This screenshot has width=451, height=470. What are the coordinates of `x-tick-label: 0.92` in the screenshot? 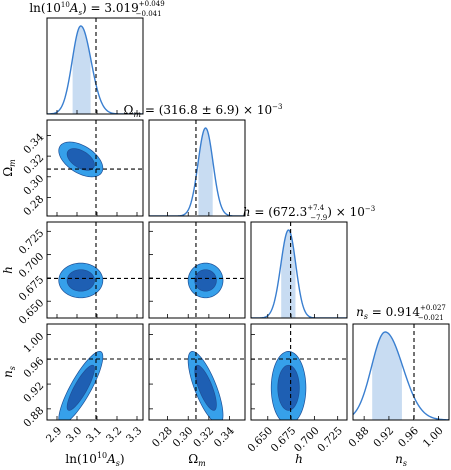 It's located at (383, 437).